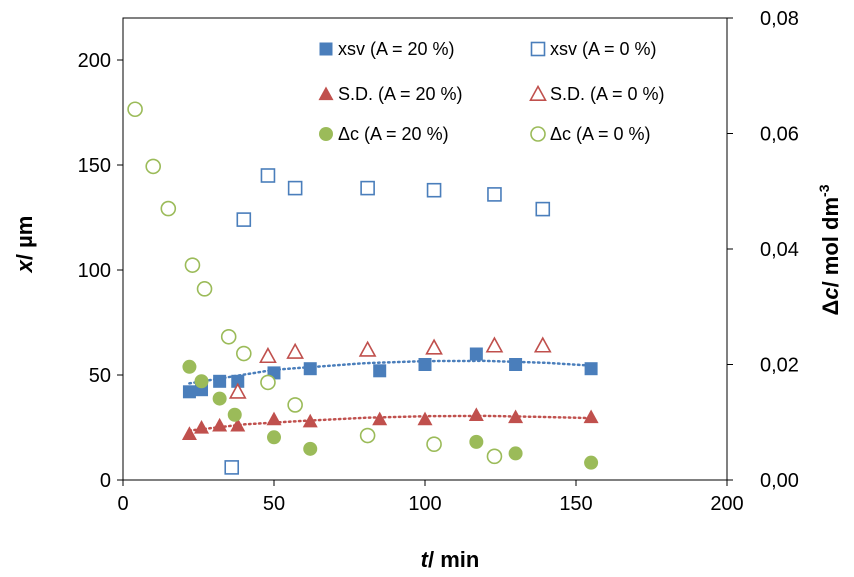 The width and height of the screenshot is (854, 577). Describe the element at coordinates (603, 49) in the screenshot. I see `legend-label: xsv (A = 0 %)` at that location.